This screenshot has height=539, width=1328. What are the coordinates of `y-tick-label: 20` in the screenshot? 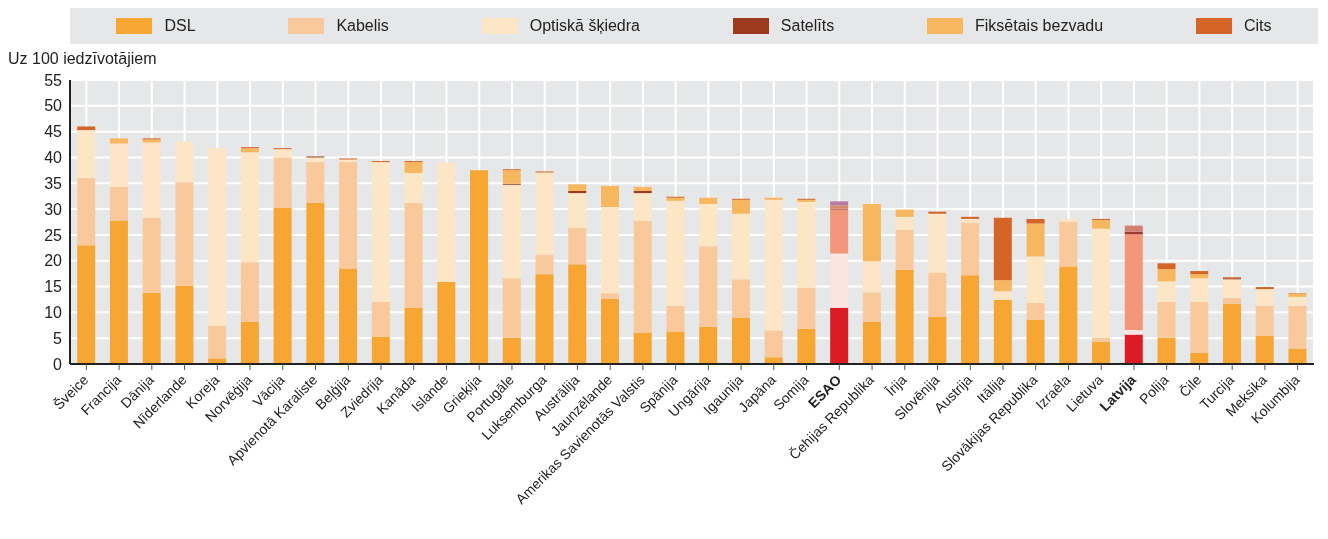 It's located at (53, 261).